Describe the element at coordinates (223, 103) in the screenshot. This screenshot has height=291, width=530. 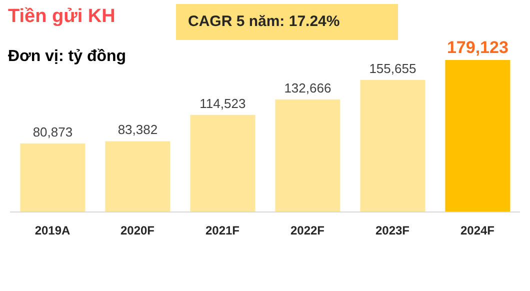
I see `data-label: 114,523` at that location.